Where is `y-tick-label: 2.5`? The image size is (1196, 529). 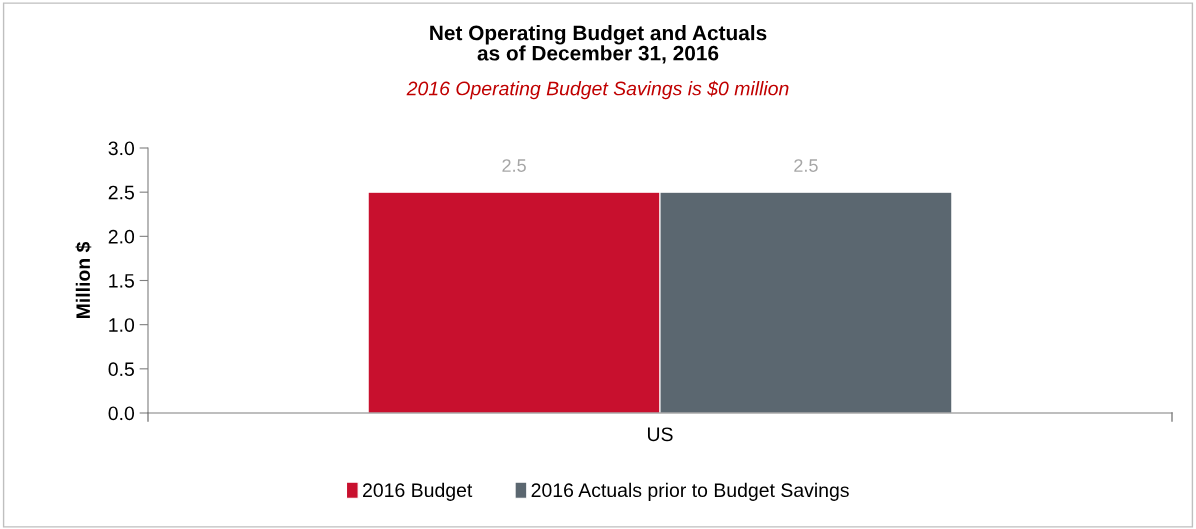 y-tick-label: 2.5 is located at coordinates (121, 192).